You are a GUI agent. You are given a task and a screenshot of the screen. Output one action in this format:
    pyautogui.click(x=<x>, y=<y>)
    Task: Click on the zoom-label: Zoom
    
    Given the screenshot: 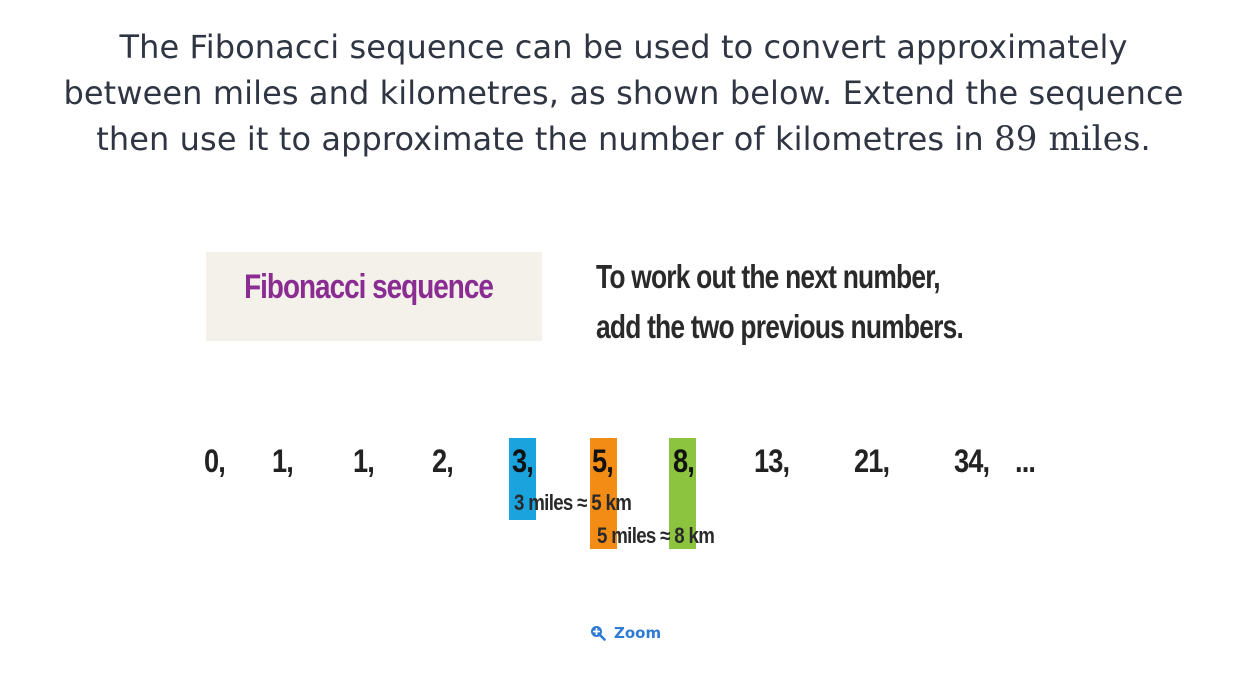 What is the action you would take?
    pyautogui.click(x=638, y=633)
    